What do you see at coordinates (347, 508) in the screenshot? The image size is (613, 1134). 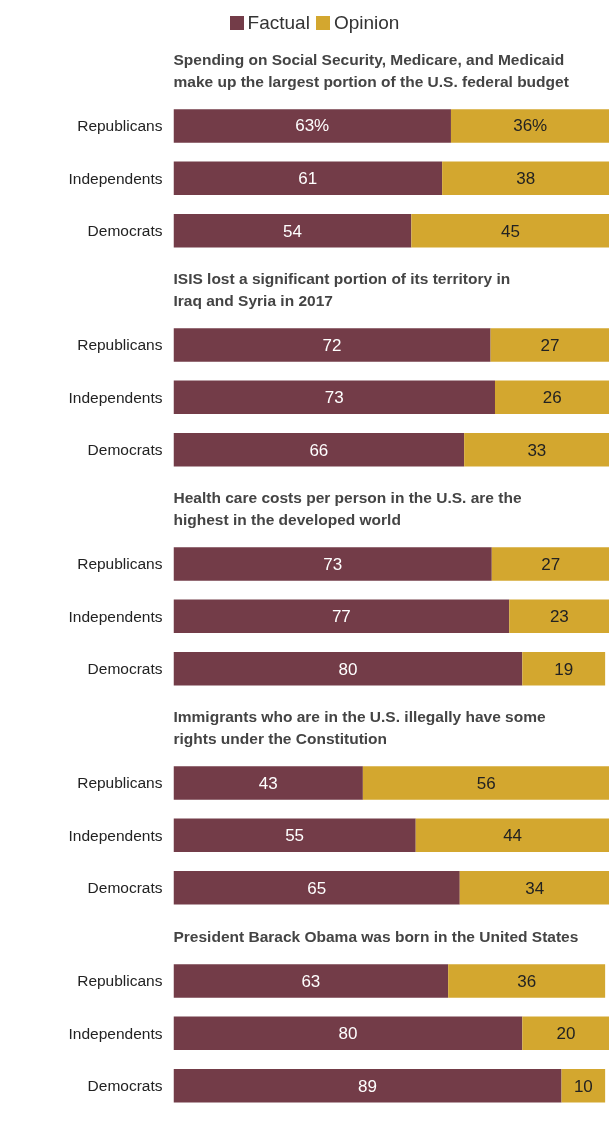 I see `chart-title: Health care costs per person in the U.S. are the highest in the developed world` at bounding box center [347, 508].